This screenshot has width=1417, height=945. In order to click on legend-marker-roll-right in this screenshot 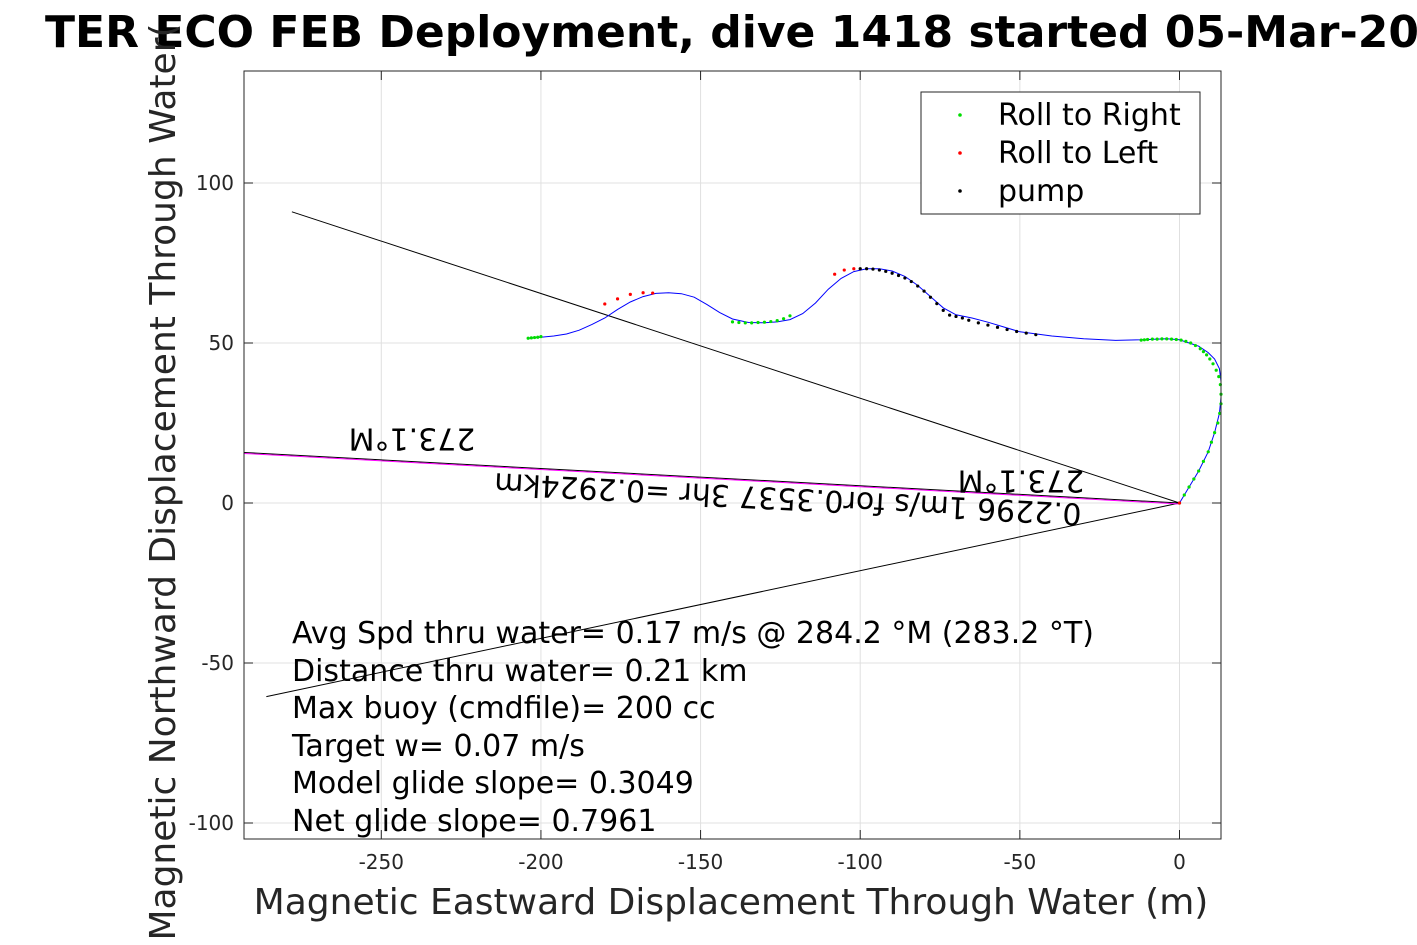, I will do `click(960, 115)`.